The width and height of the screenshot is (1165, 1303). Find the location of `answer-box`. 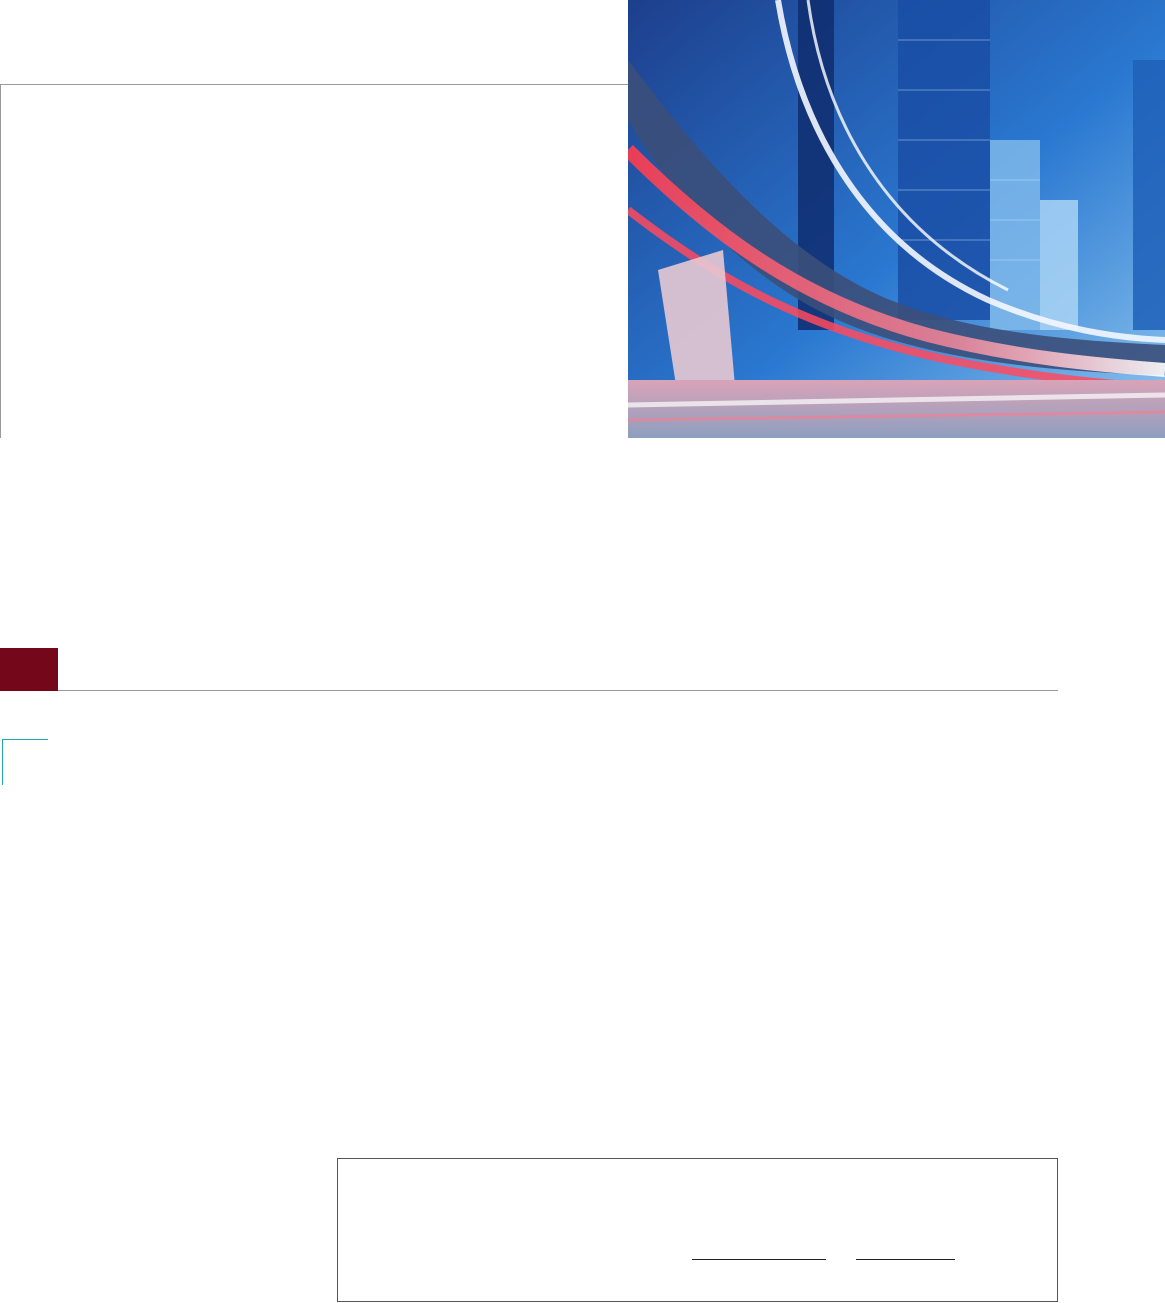

answer-box is located at coordinates (697, 1230).